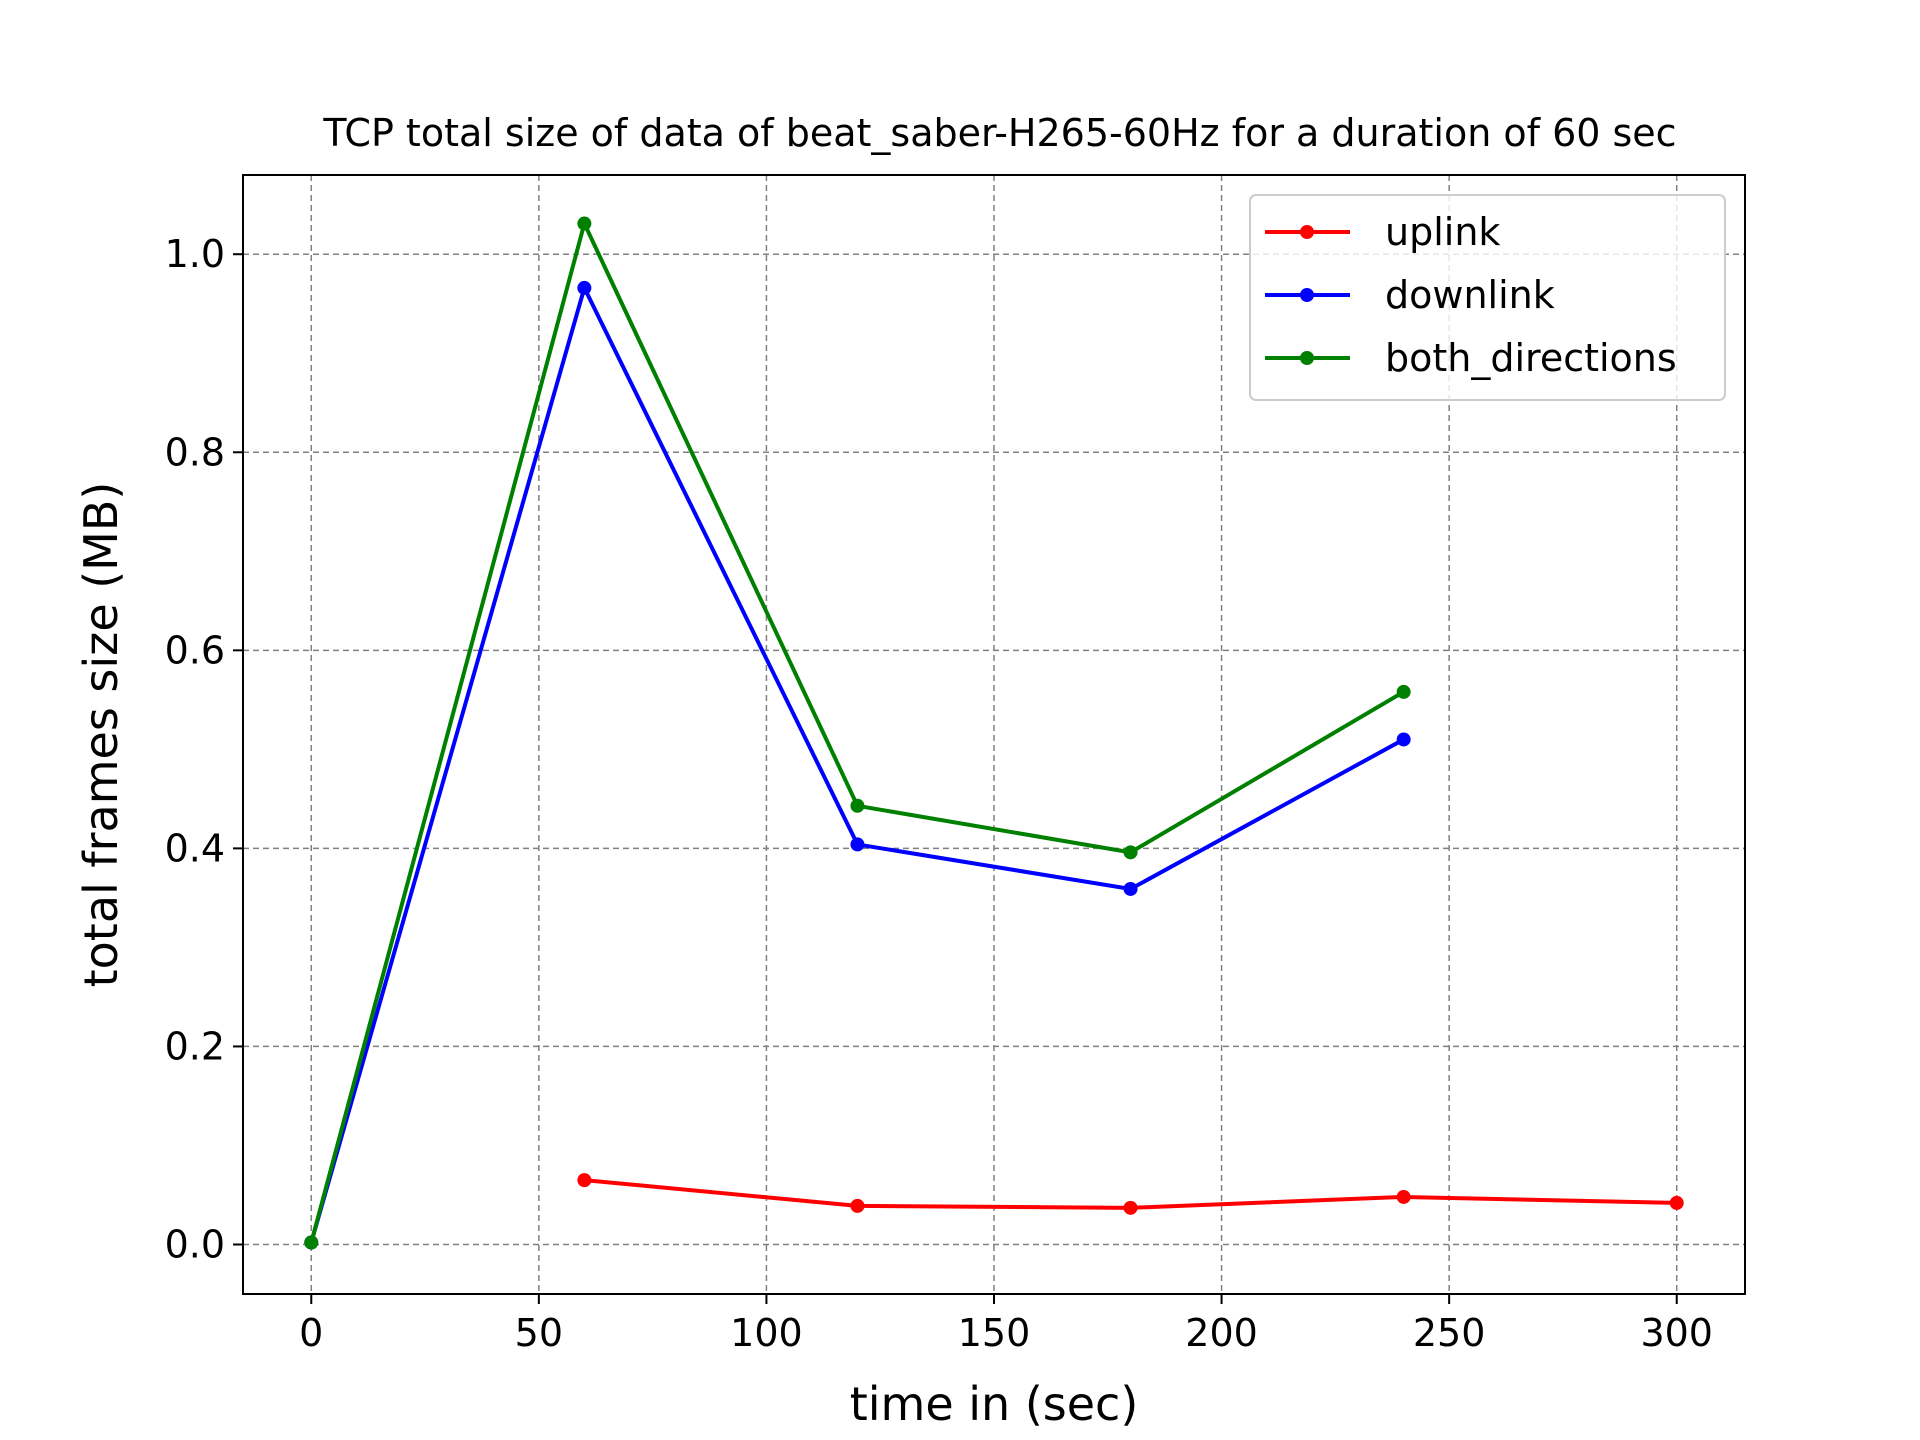  Describe the element at coordinates (1307, 232) in the screenshot. I see `legend-marker-uplink` at that location.